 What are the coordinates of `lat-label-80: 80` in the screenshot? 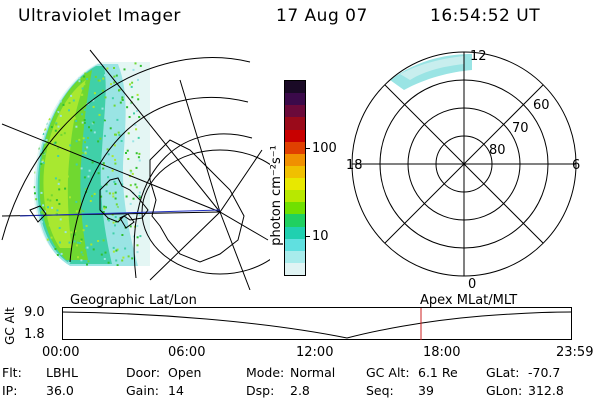 It's located at (497, 150).